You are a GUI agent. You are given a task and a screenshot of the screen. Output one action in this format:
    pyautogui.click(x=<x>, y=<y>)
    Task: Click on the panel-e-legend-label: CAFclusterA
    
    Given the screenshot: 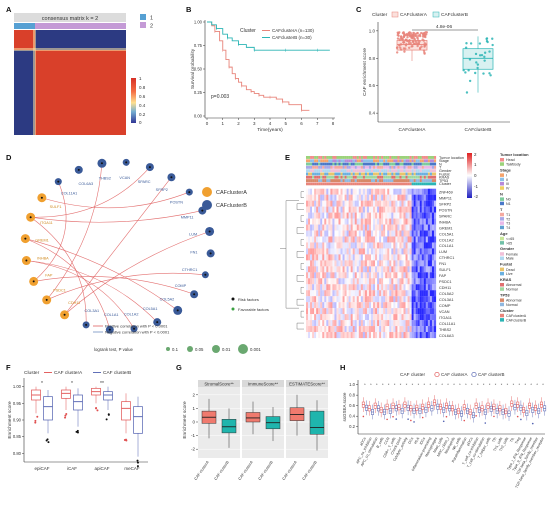 What is the action you would take?
    pyautogui.click(x=516, y=316)
    